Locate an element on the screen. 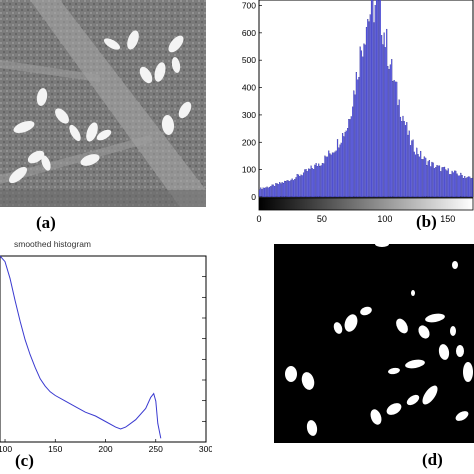 Image resolution: width=474 pixels, height=474 pixels. panel-a-label: (a) is located at coordinates (46, 222).